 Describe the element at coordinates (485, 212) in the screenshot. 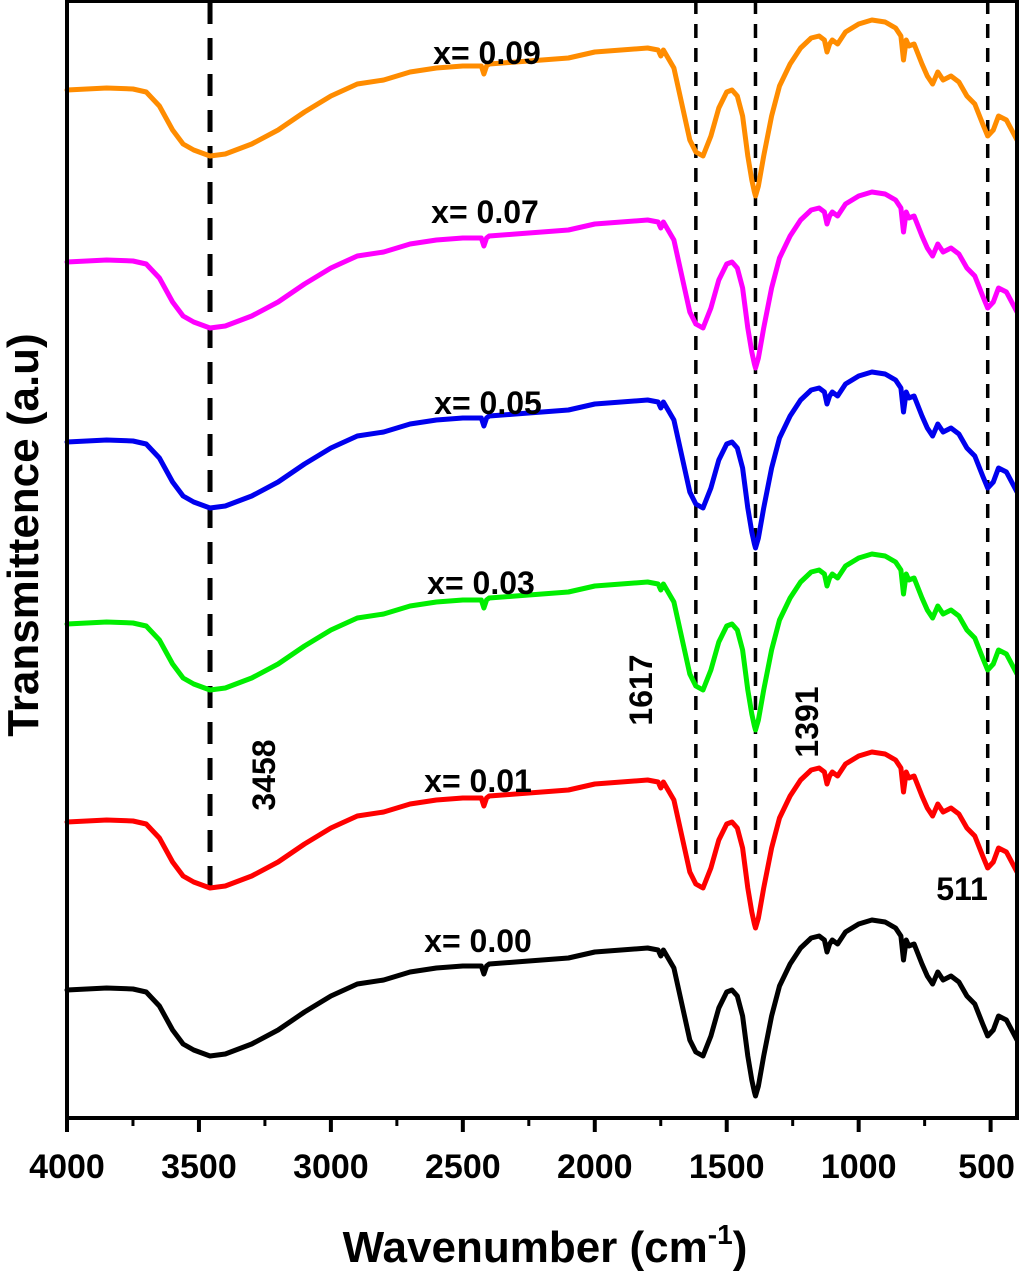

I see `series-label-4: x= 0.07` at that location.